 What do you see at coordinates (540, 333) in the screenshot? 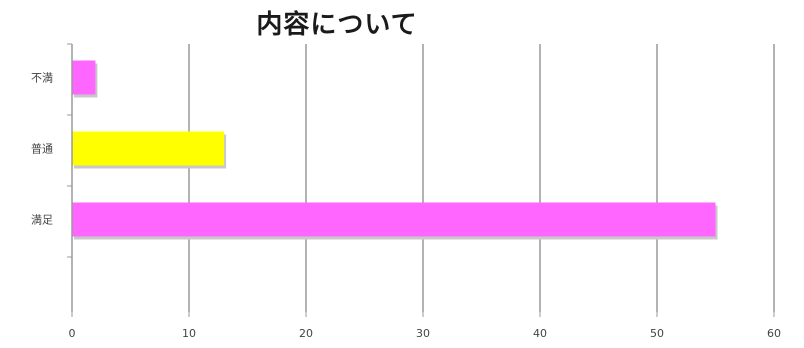
I see `x-tick-label: 40` at bounding box center [540, 333].